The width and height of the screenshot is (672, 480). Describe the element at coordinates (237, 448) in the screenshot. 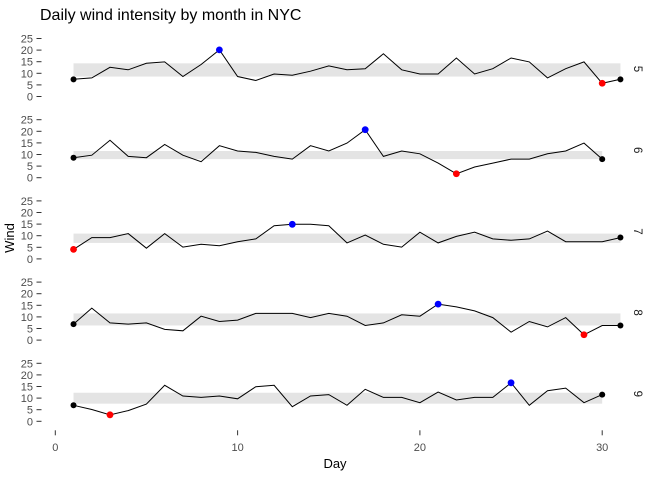

I see `x-tick-label: 10` at that location.